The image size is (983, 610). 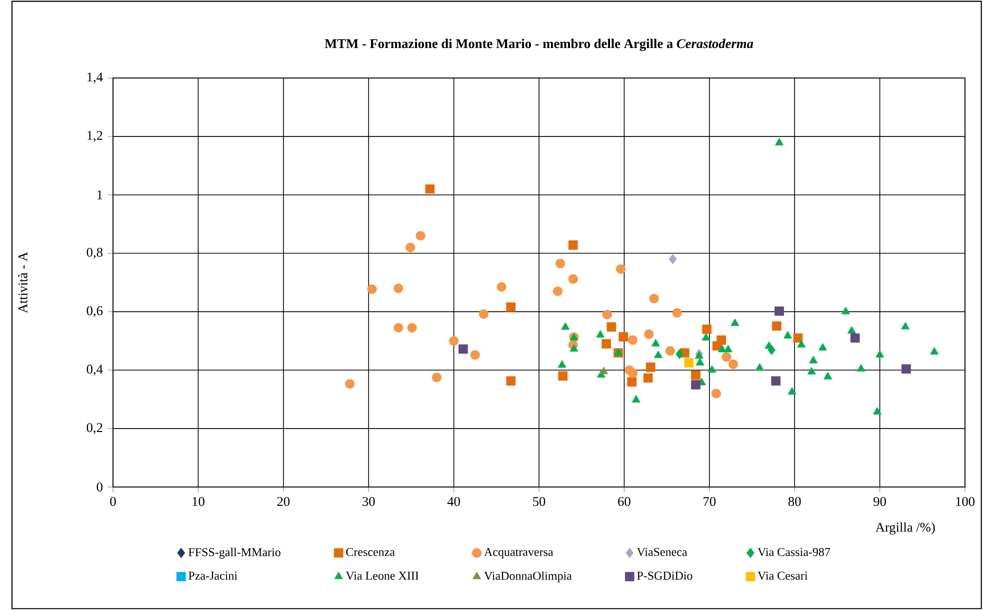 I want to click on x-tick-label: 100, so click(x=965, y=501).